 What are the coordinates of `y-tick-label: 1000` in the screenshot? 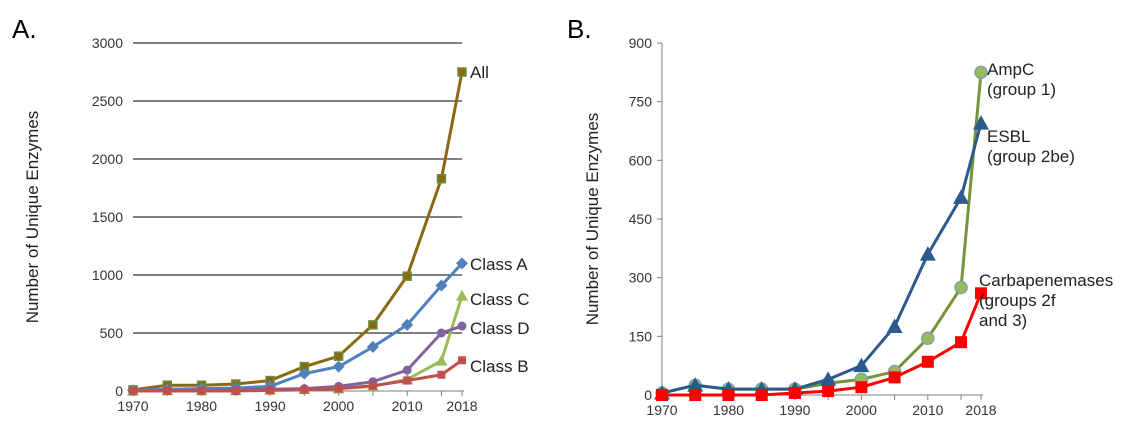 It's located at (107, 275).